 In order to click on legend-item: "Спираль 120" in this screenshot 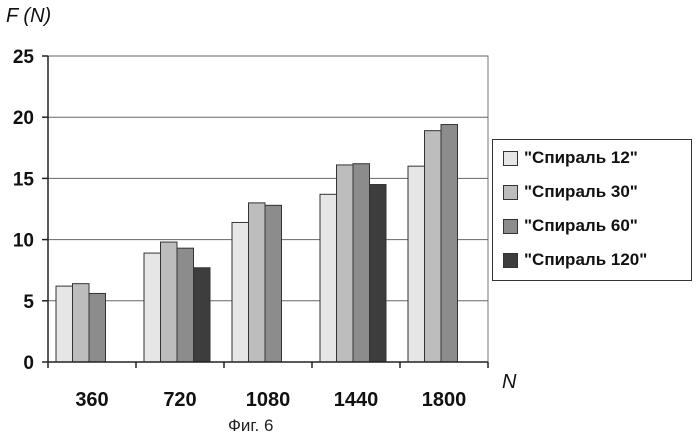, I will do `click(575, 260)`.